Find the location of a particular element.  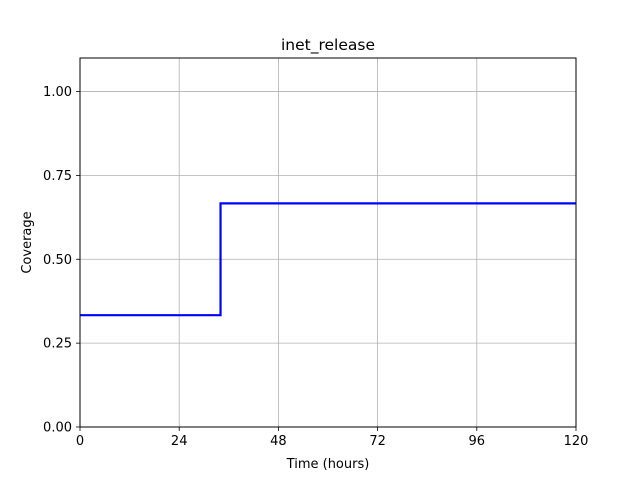

y-tick-label: 0.50 is located at coordinates (57, 260).